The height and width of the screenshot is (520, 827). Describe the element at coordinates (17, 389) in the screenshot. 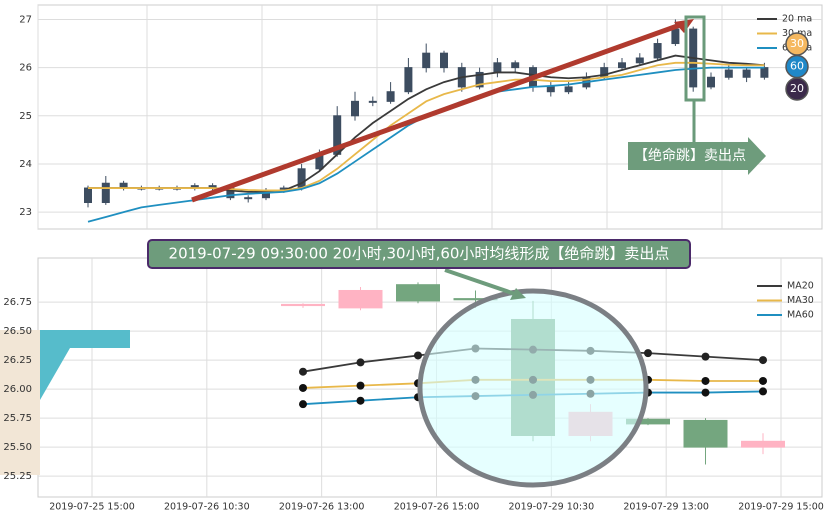

I see `y-tick-label: 26.00` at that location.